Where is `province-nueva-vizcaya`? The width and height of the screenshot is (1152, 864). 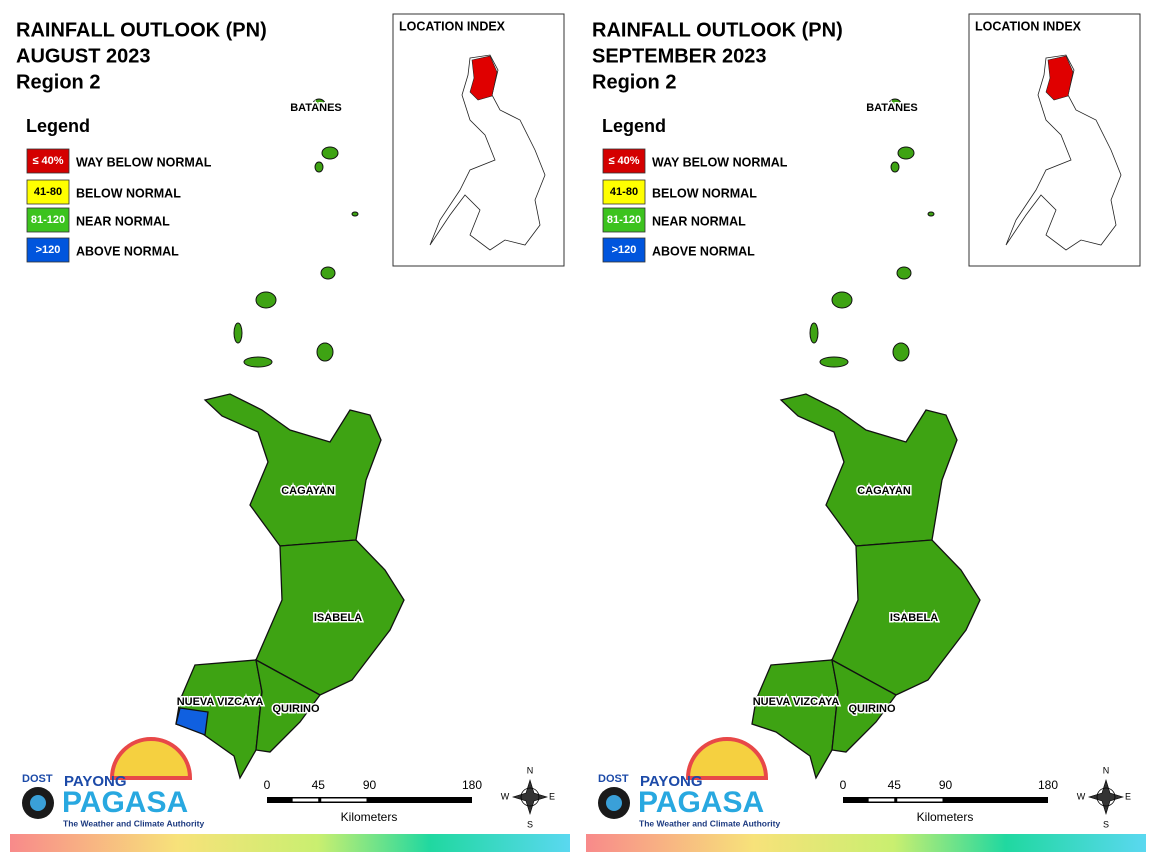
province-nueva-vizcaya is located at coordinates (795, 719).